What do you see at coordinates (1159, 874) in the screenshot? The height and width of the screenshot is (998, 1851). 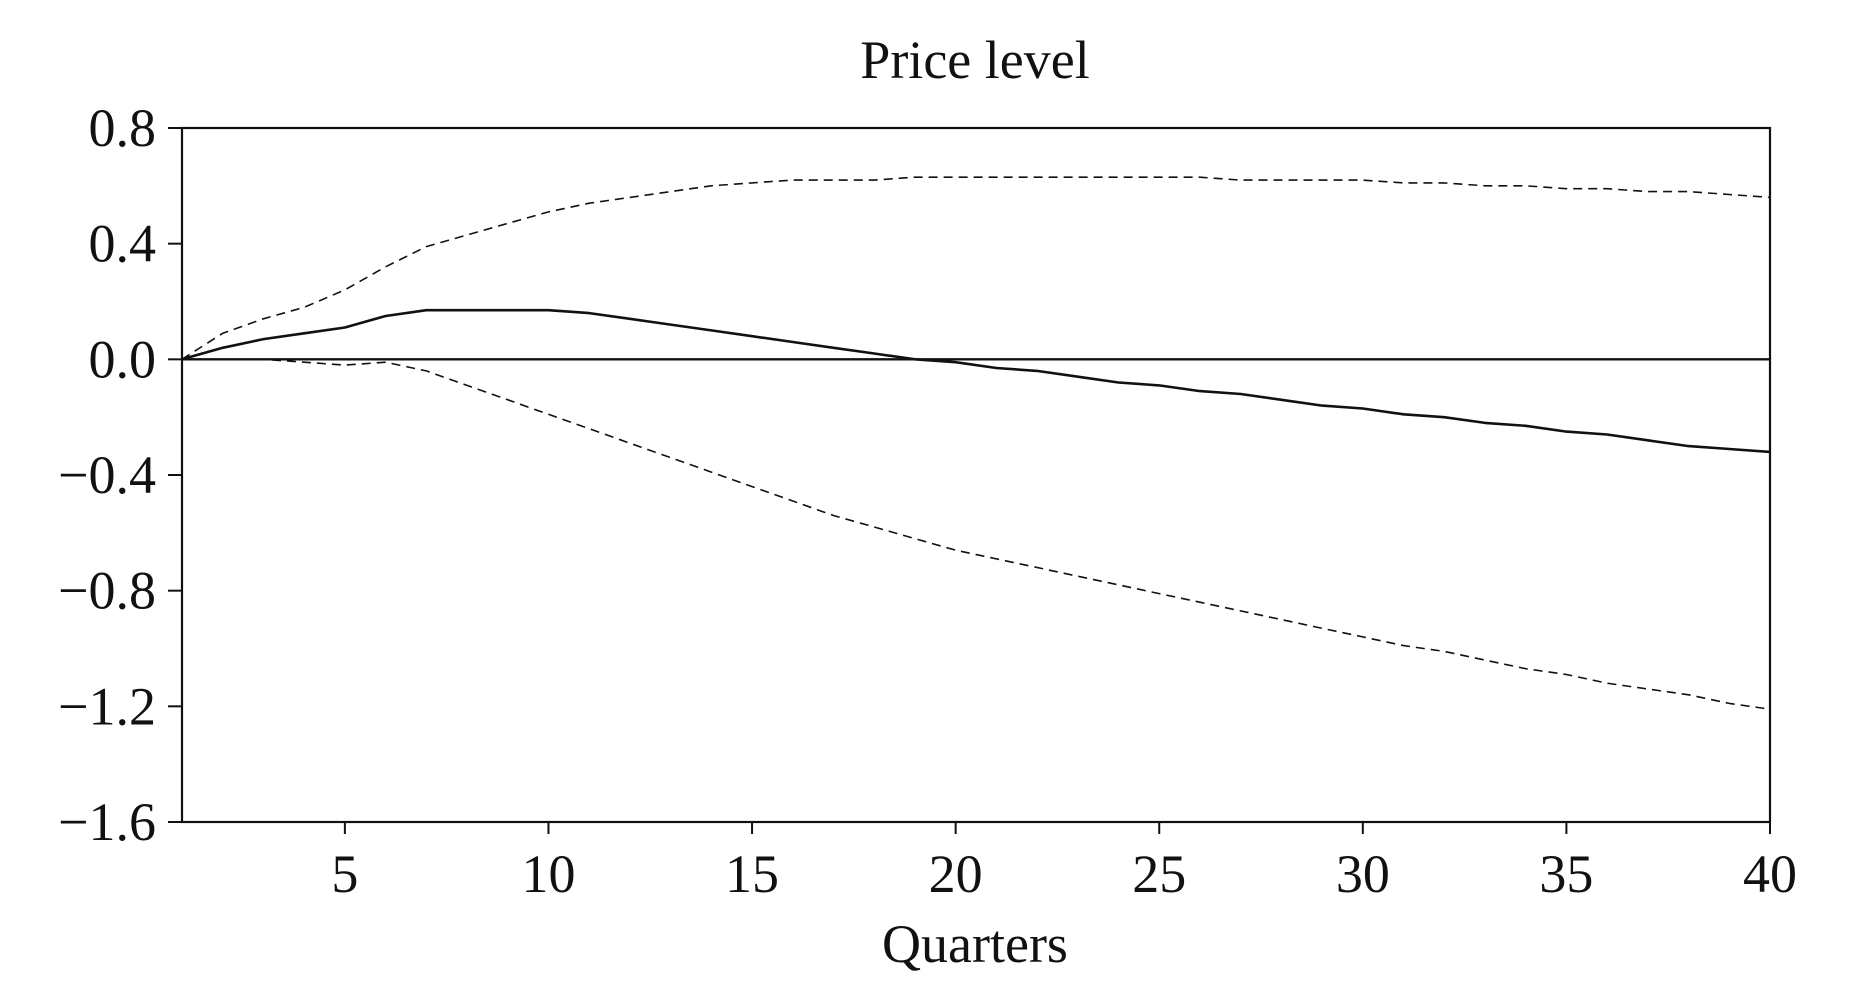 I see `x-tick-label: 25` at bounding box center [1159, 874].